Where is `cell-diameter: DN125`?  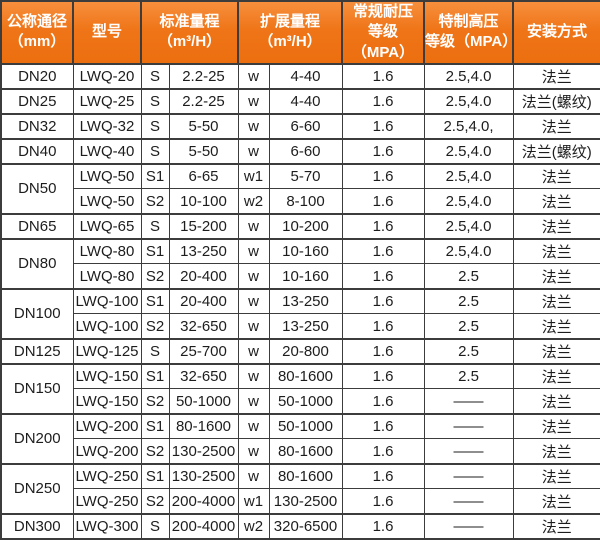 cell-diameter: DN125 is located at coordinates (37, 351).